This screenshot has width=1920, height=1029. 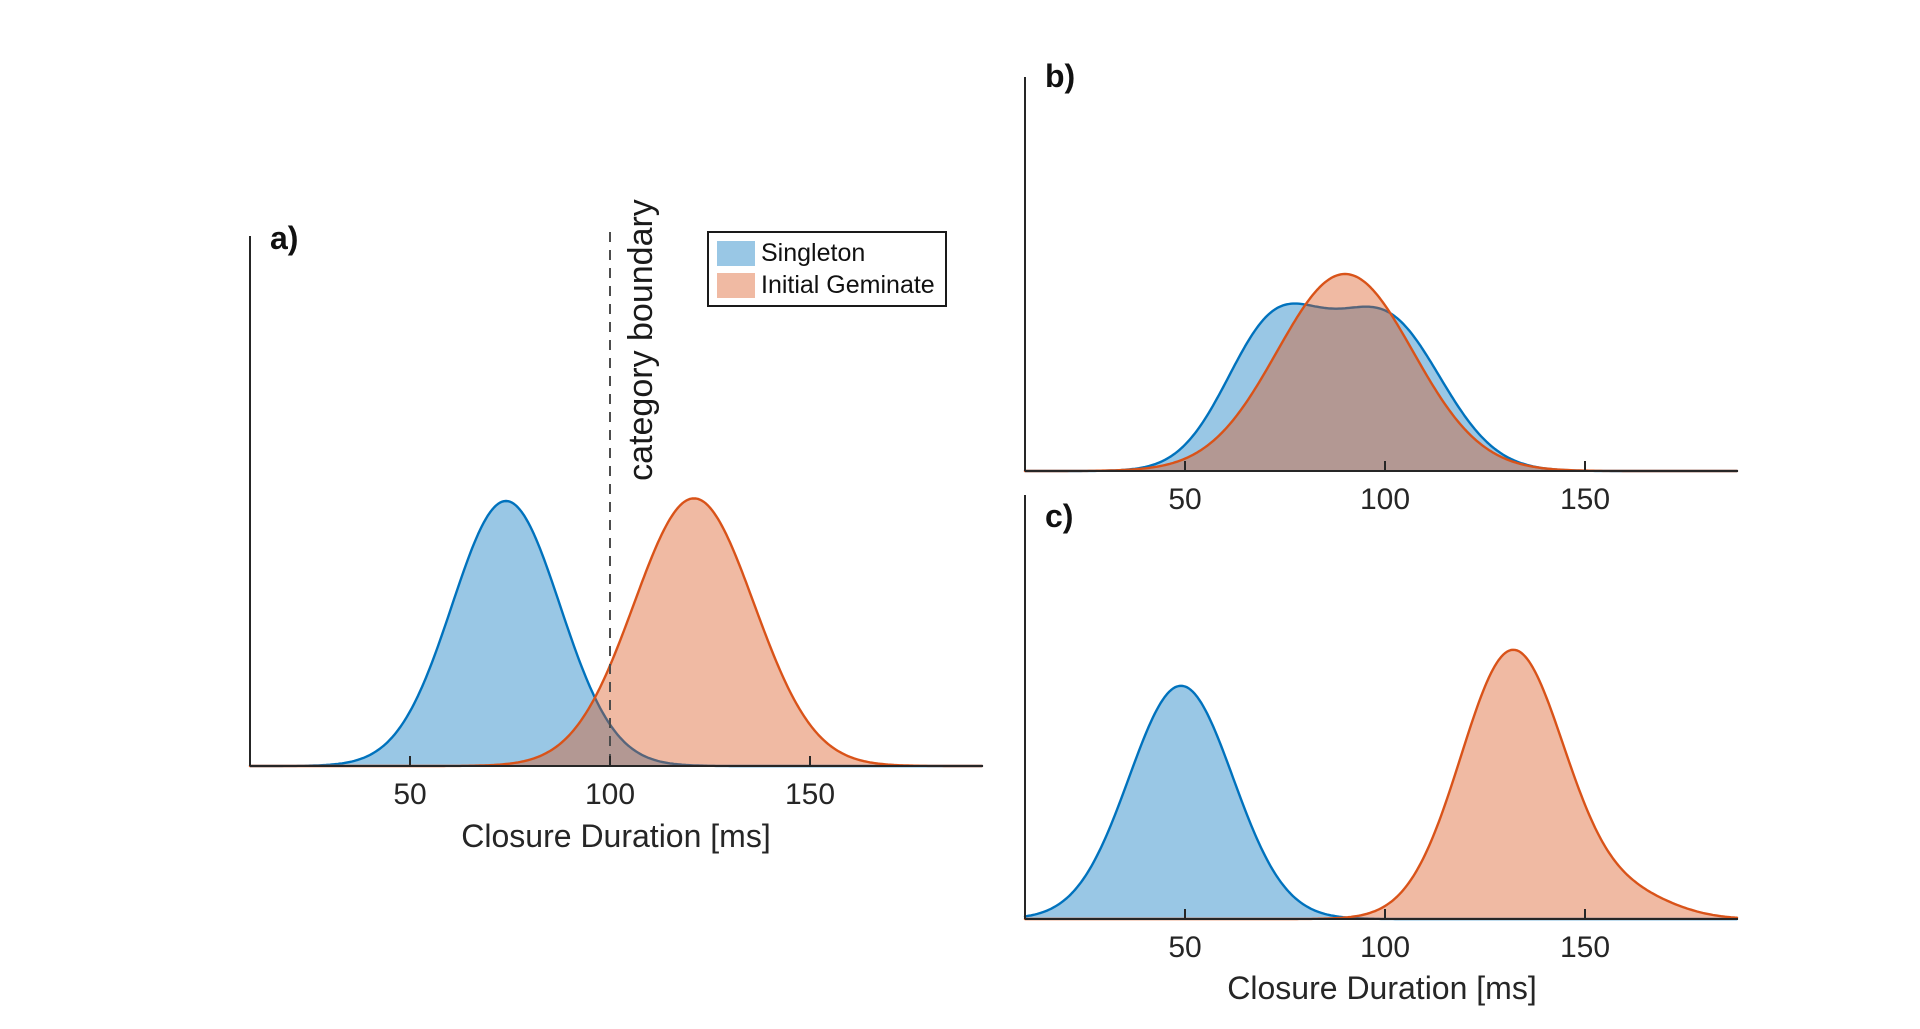 What do you see at coordinates (1185, 947) in the screenshot?
I see `panel-c-tick-50: 50` at bounding box center [1185, 947].